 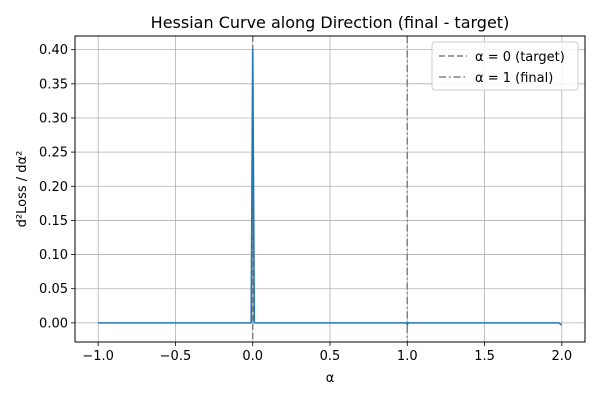 What do you see at coordinates (53, 187) in the screenshot?
I see `y-tick-label: 0.20` at bounding box center [53, 187].